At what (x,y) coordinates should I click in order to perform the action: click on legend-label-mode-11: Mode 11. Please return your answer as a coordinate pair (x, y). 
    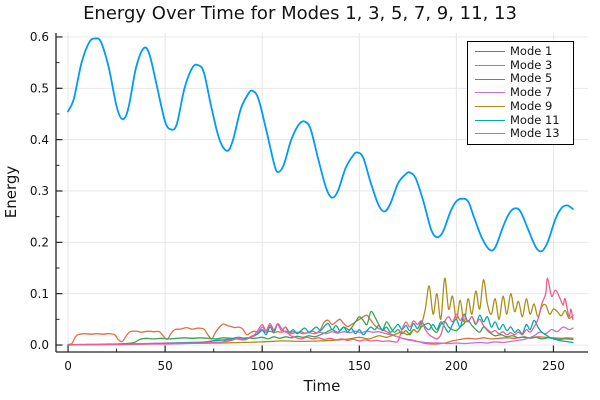
    Looking at the image, I should click on (535, 119).